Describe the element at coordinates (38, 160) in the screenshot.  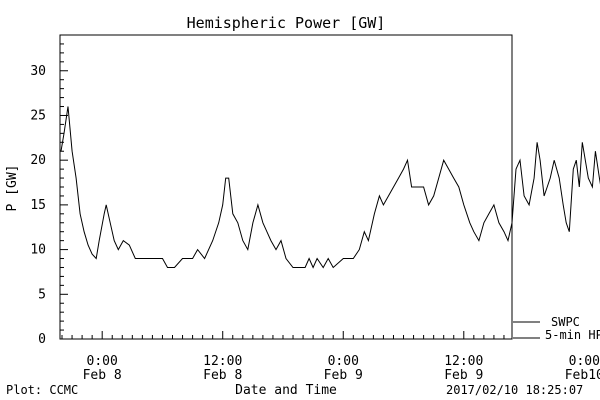
I see `y-tick-label: 20` at that location.